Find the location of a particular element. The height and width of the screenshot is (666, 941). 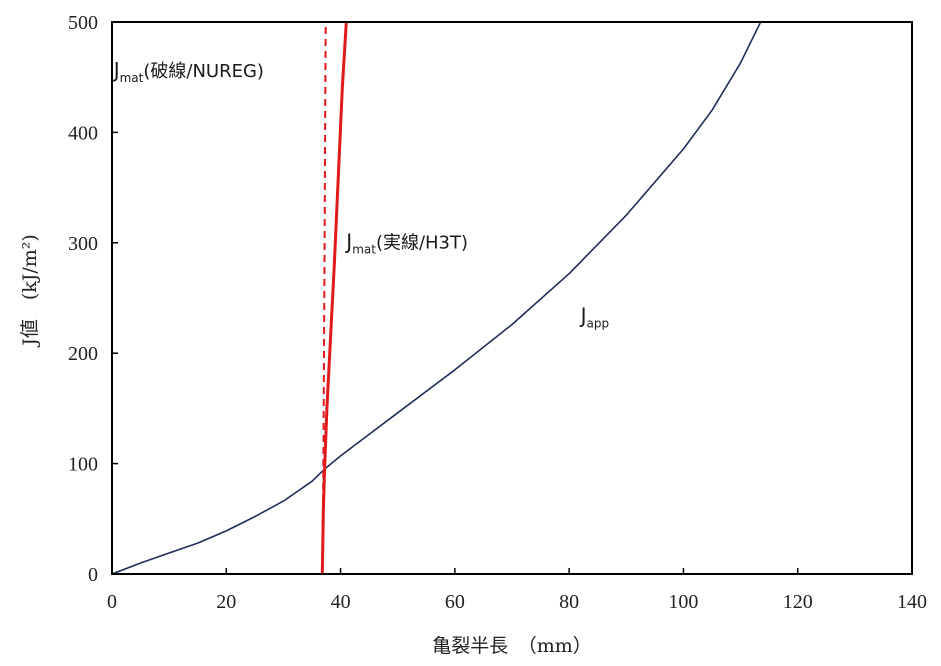

x-tick-label: 120 is located at coordinates (798, 602).